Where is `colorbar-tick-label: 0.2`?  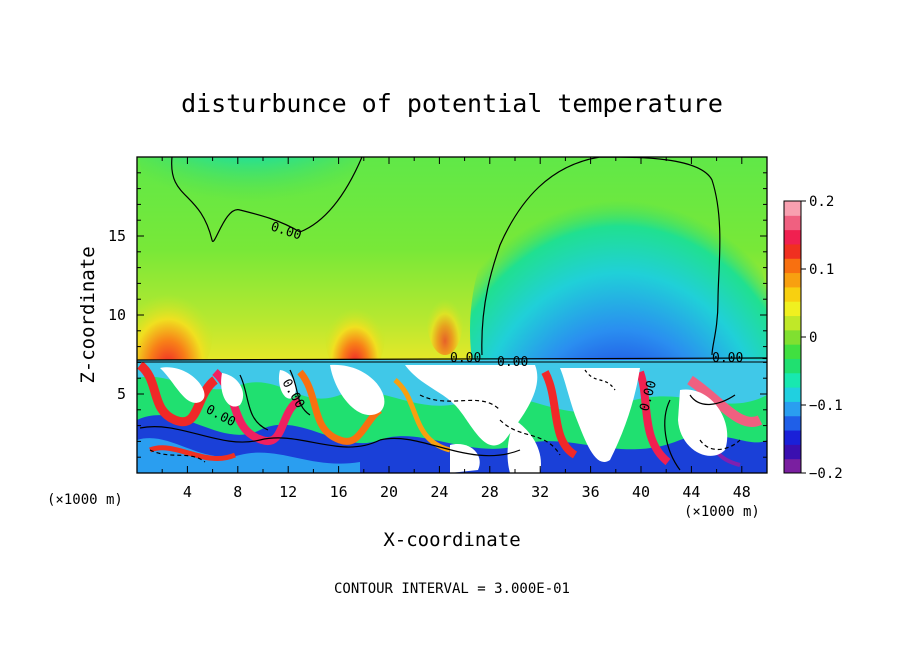
colorbar-tick-label: 0.2 is located at coordinates (821, 202).